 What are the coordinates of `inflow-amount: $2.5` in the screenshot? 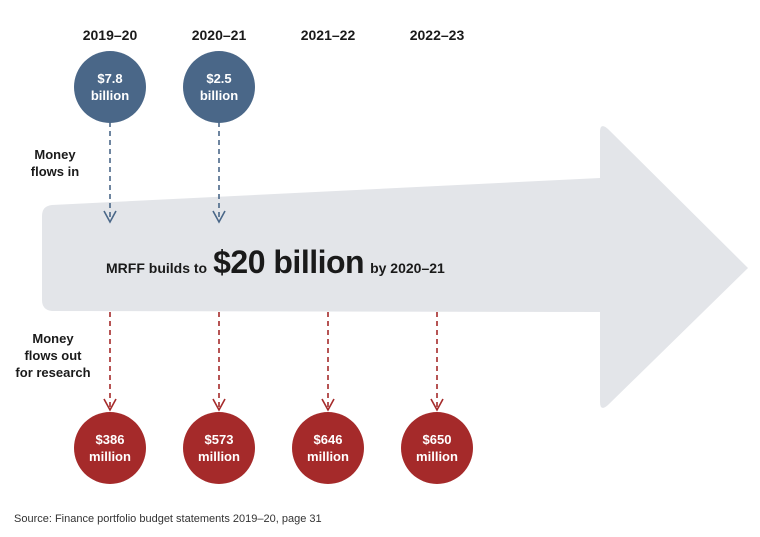 It's located at (219, 78).